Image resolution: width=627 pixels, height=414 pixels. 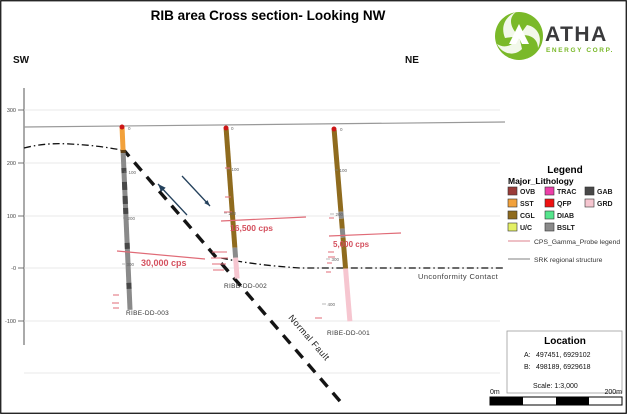 What do you see at coordinates (605, 192) in the screenshot?
I see `legend-item-label: GAB` at bounding box center [605, 192].